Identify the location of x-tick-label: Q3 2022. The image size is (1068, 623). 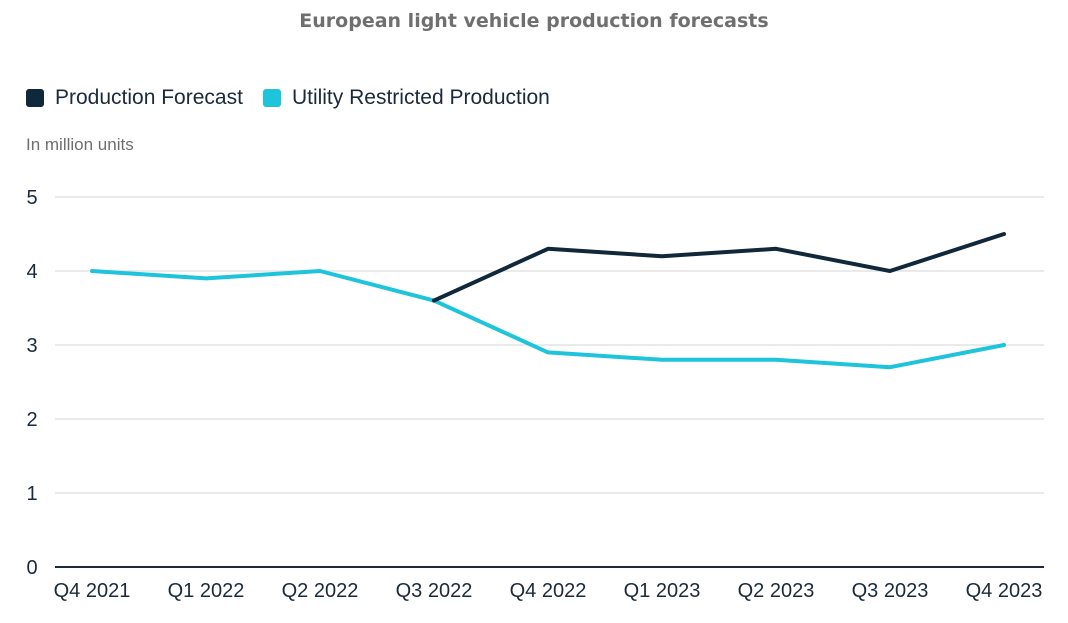
(434, 591).